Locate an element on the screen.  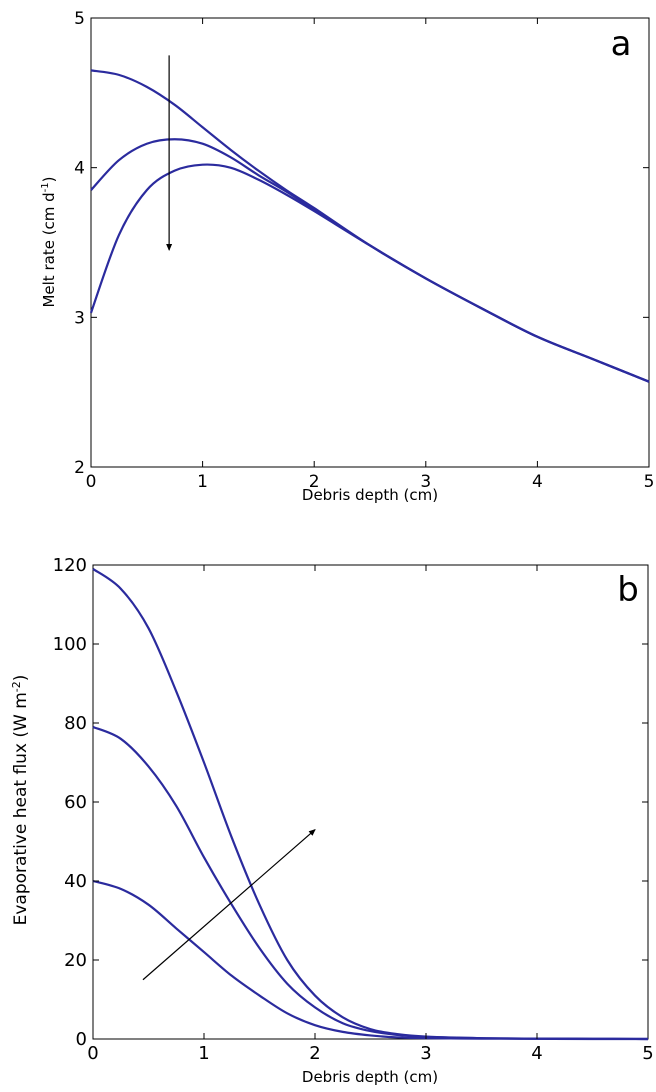
y-tick-label: 40 is located at coordinates (75, 881).